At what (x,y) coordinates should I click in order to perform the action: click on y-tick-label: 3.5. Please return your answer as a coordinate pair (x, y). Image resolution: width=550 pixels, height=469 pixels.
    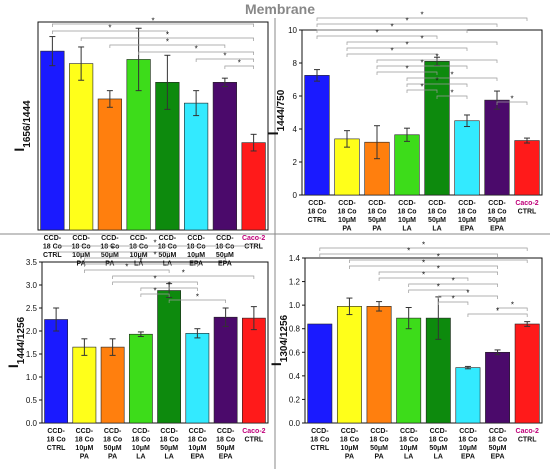
    Looking at the image, I should click on (32, 262).